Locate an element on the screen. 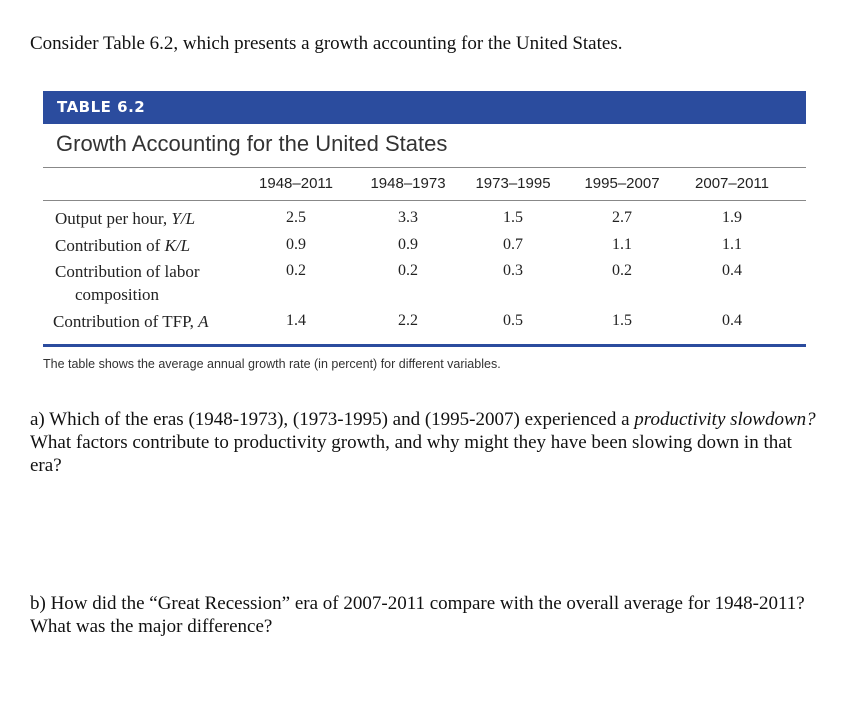 The image size is (855, 728). cell: 1.4 is located at coordinates (296, 320).